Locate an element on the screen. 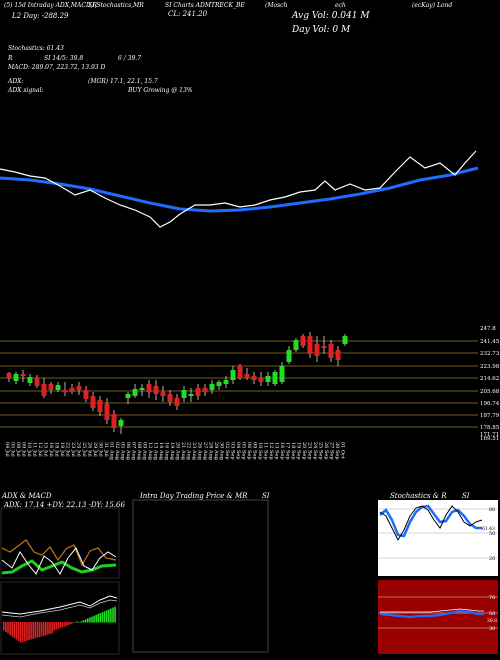  date-label: 11 Sep is located at coordinates (266, 451).